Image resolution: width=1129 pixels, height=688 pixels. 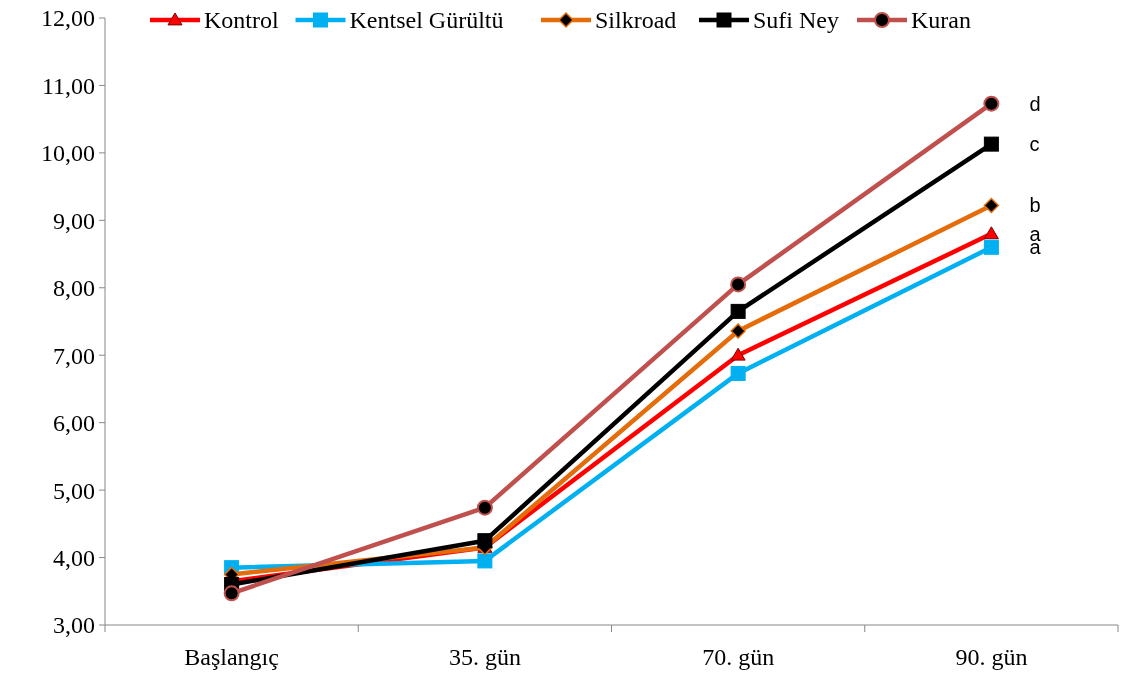 I want to click on legend-label: Sufi Ney, so click(x=796, y=20).